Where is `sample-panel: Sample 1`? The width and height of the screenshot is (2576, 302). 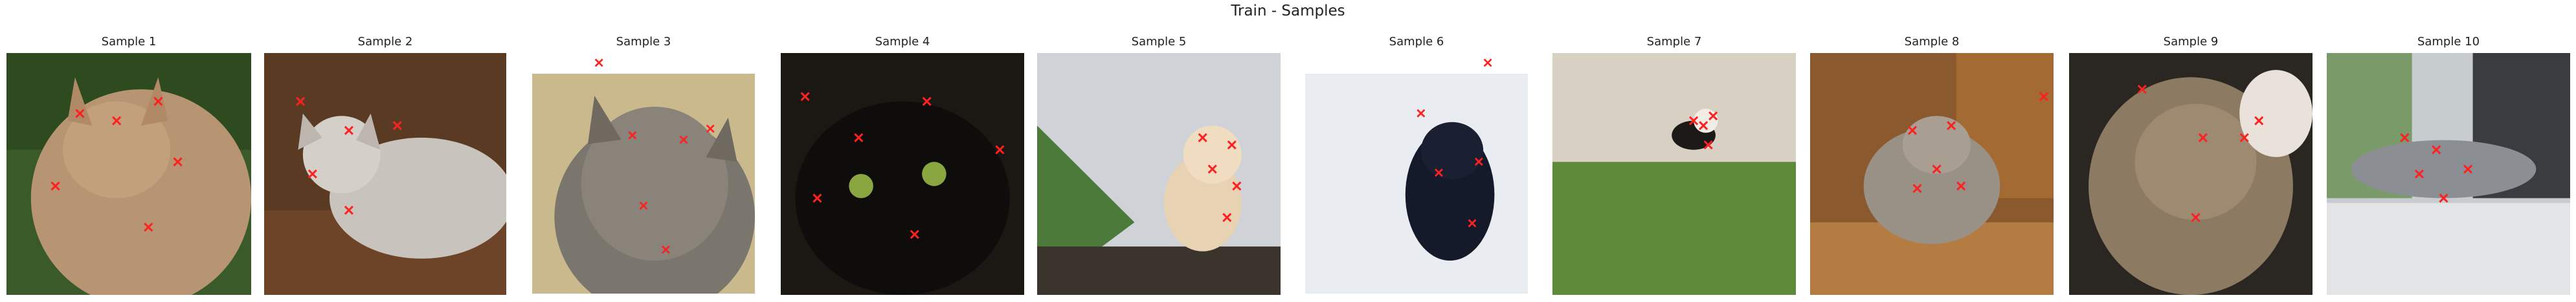
sample-panel: Sample 1 is located at coordinates (128, 151).